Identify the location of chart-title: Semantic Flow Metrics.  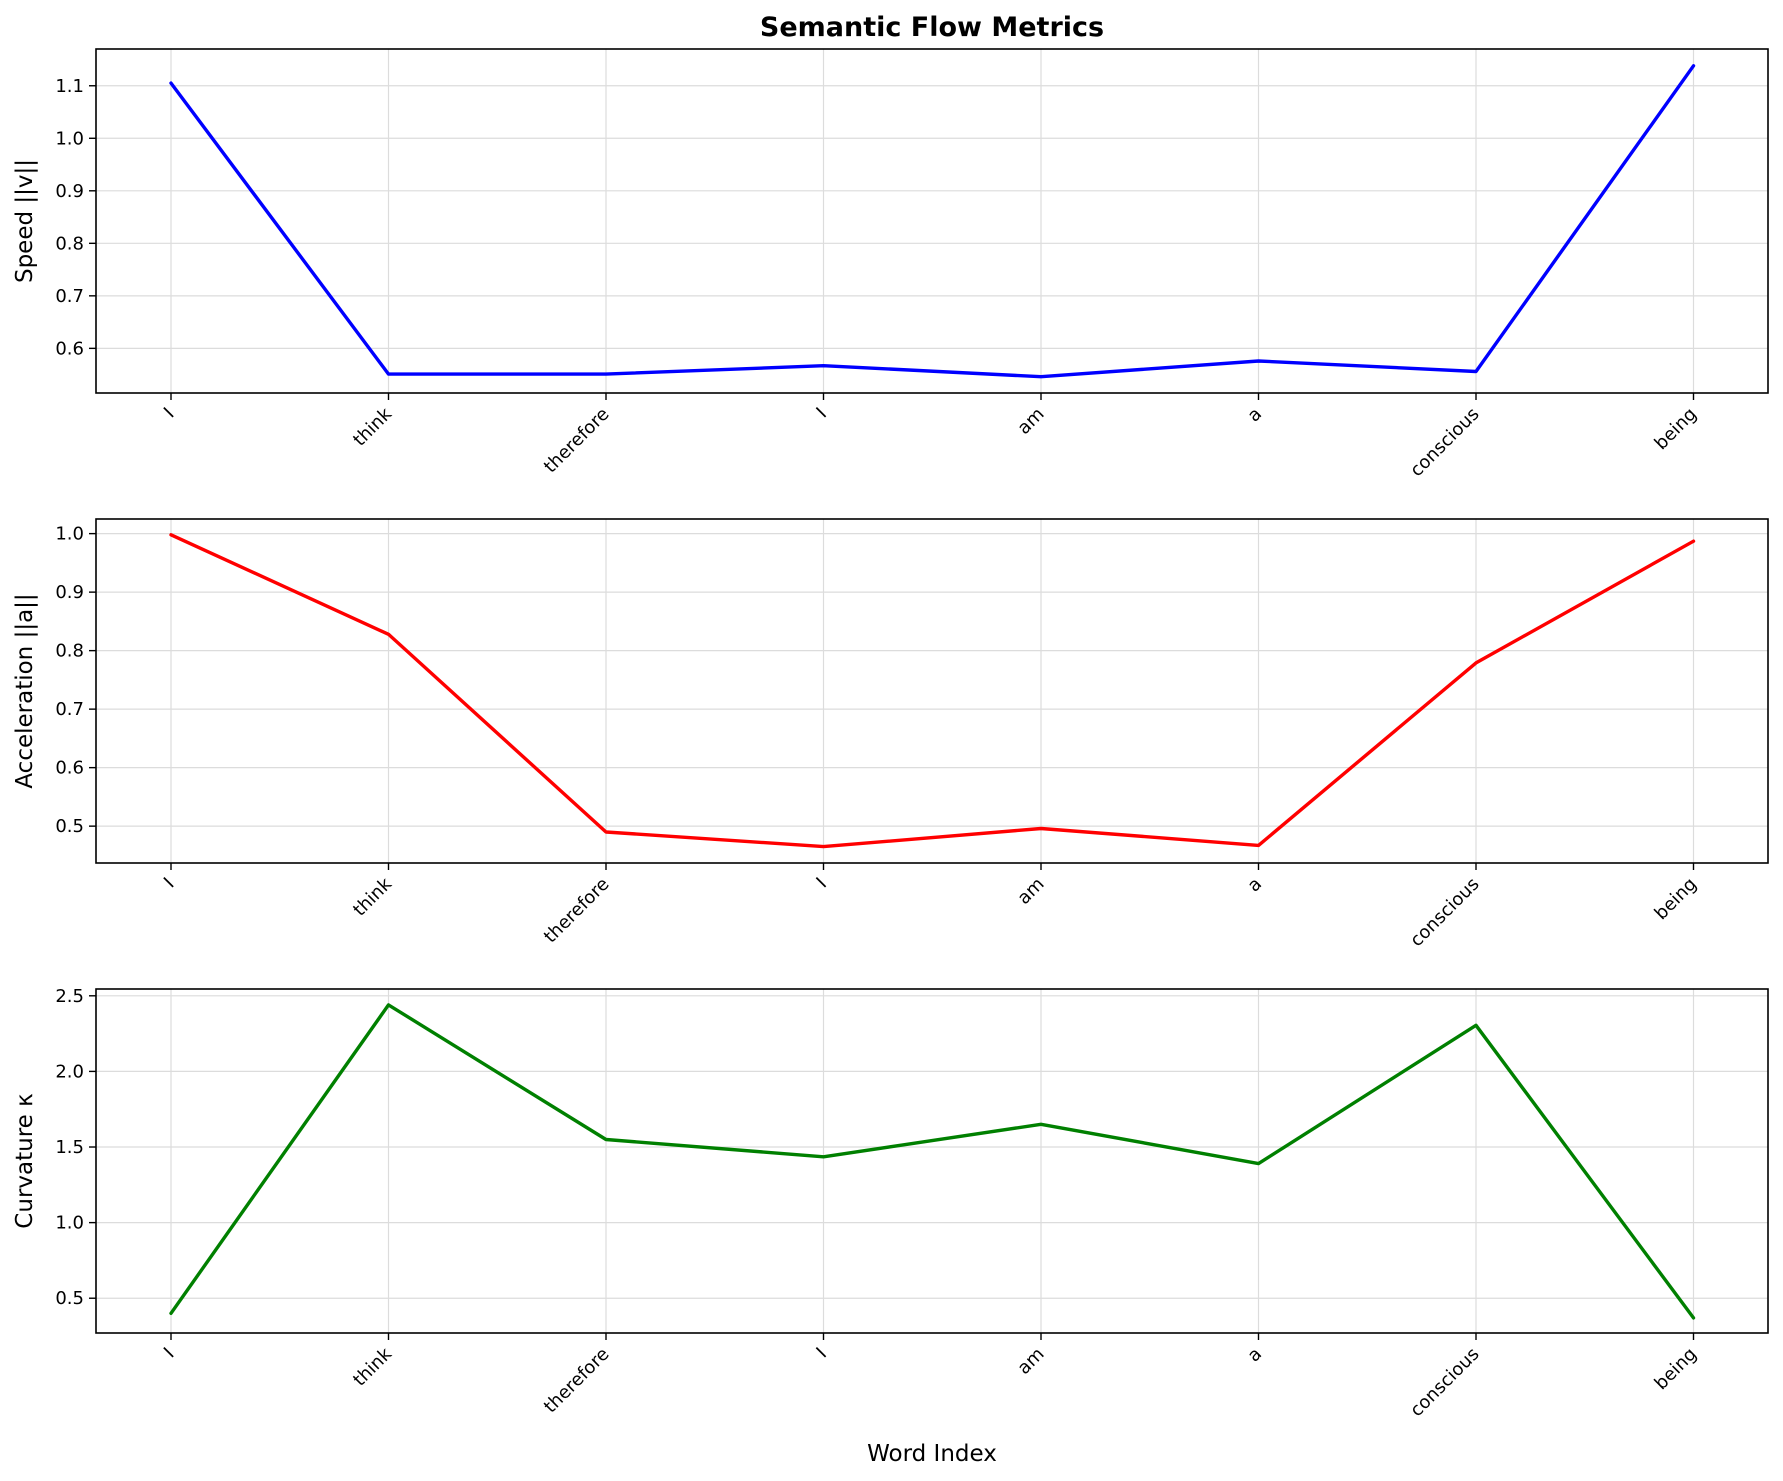
(932, 27).